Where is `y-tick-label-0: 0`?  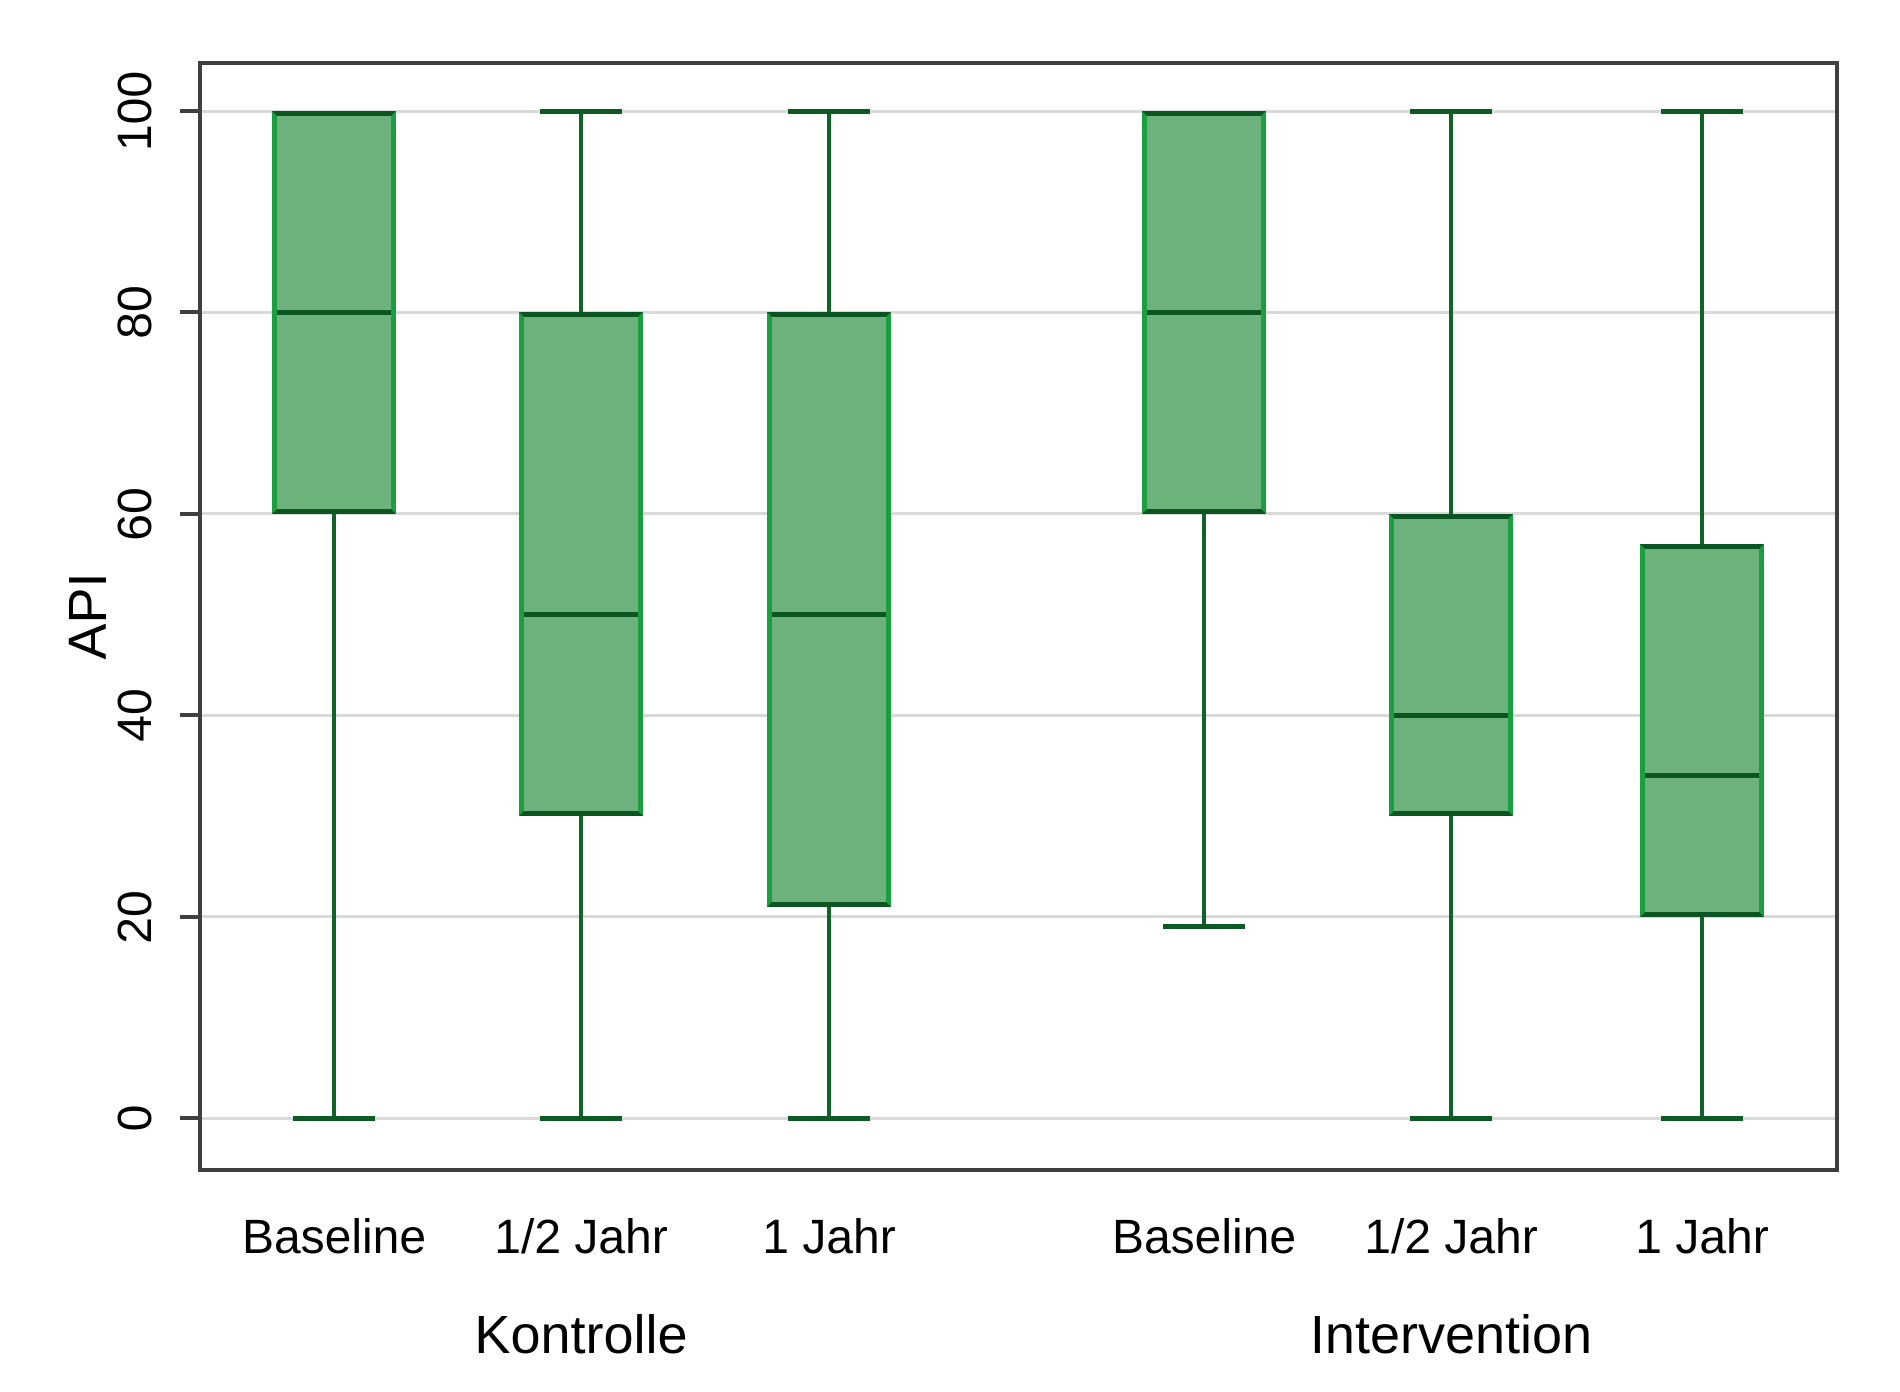
y-tick-label-0: 0 is located at coordinates (135, 1118).